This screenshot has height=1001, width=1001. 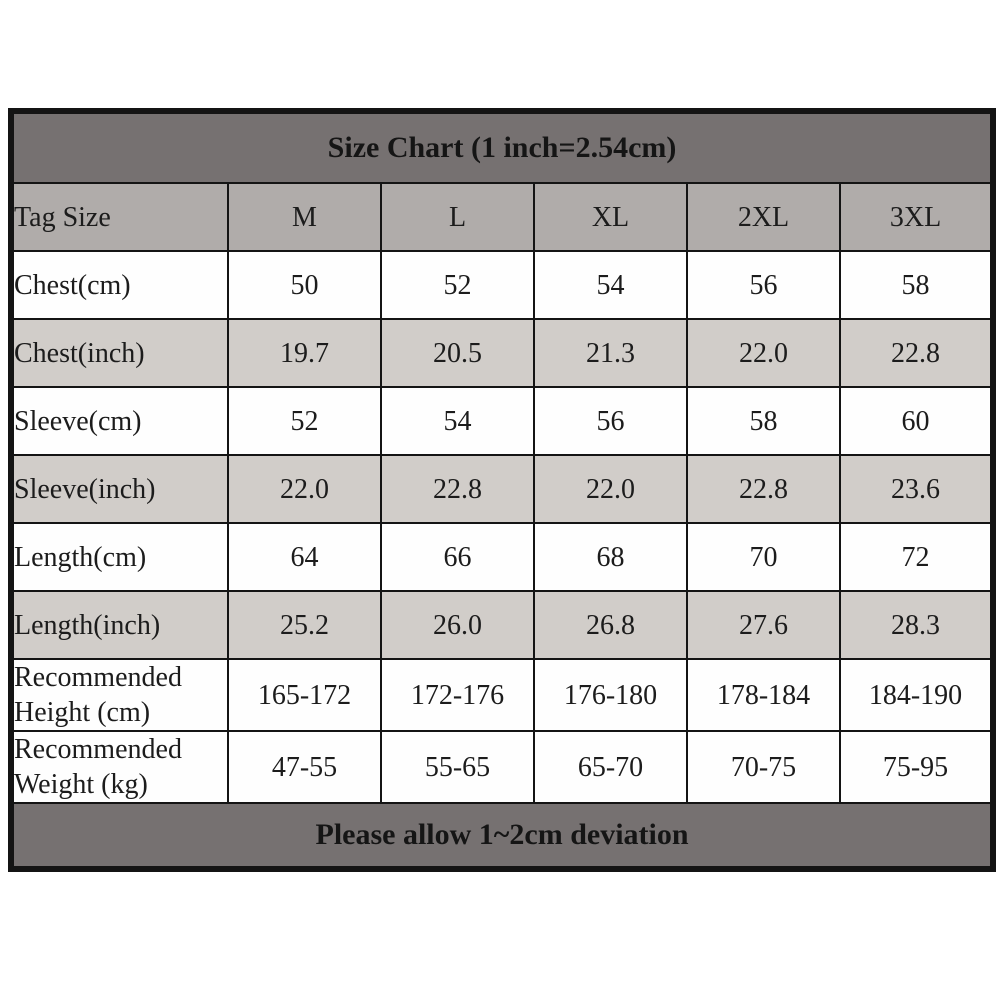 I want to click on row-label: Chest(inch), so click(x=119, y=353).